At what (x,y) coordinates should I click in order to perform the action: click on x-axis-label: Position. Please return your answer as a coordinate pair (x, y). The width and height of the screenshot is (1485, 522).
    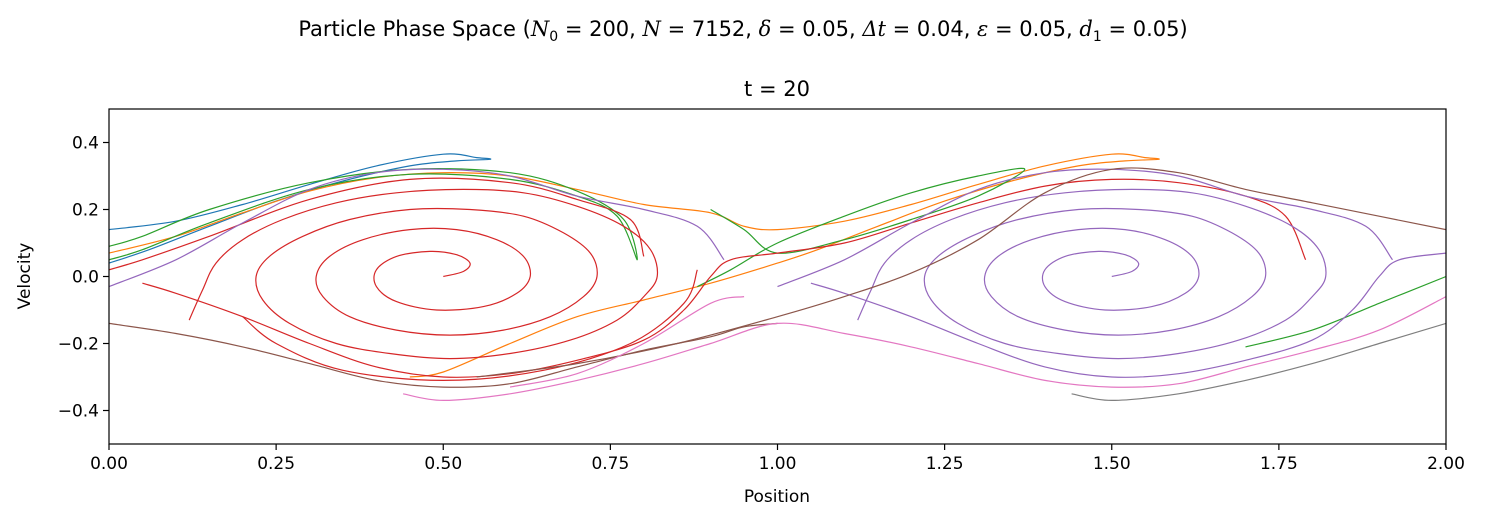
    Looking at the image, I should click on (777, 497).